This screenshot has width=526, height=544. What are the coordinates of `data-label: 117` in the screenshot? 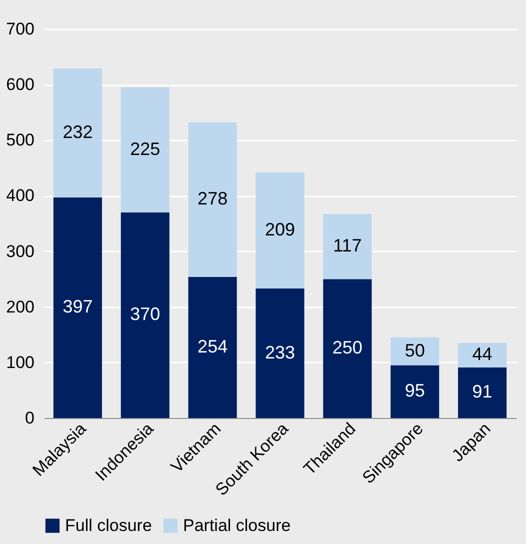 It's located at (347, 246).